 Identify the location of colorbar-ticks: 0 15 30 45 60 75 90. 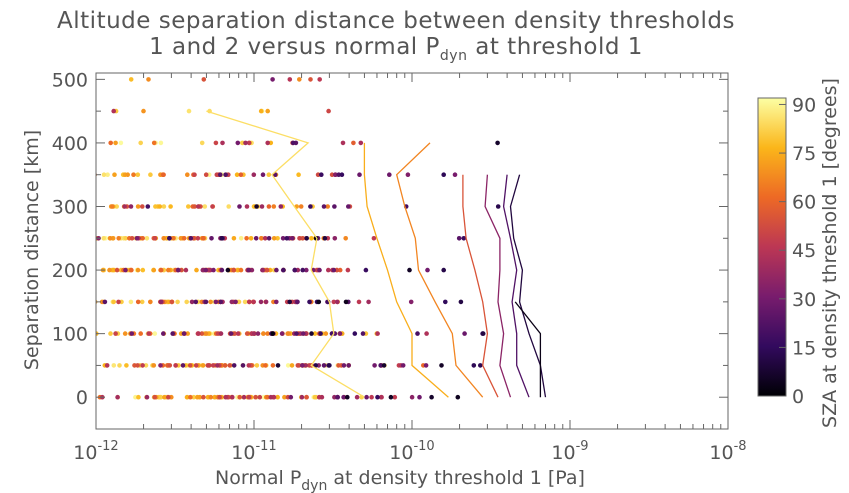
(797, 251).